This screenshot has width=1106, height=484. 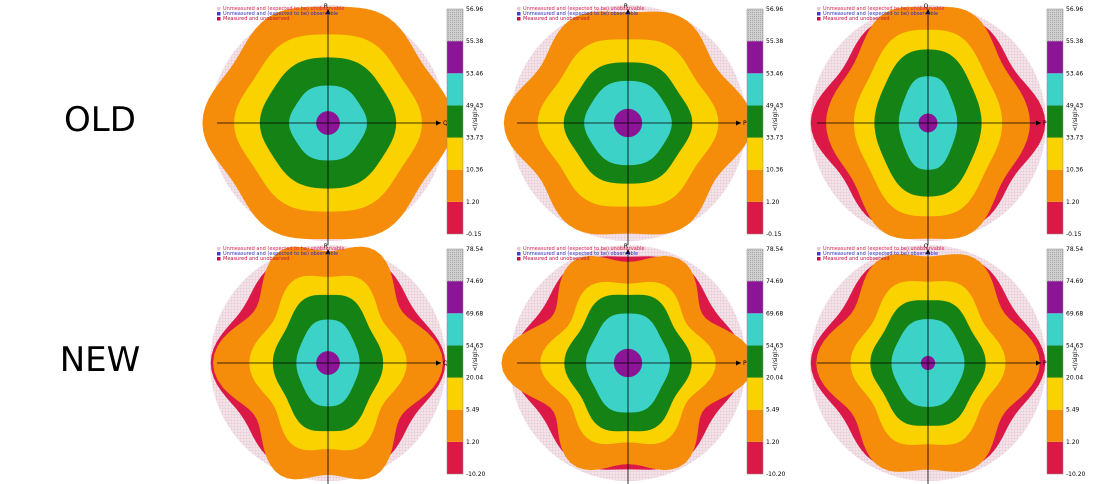 What do you see at coordinates (474, 9) in the screenshot?
I see `colorbar-tick-label: 56.96` at bounding box center [474, 9].